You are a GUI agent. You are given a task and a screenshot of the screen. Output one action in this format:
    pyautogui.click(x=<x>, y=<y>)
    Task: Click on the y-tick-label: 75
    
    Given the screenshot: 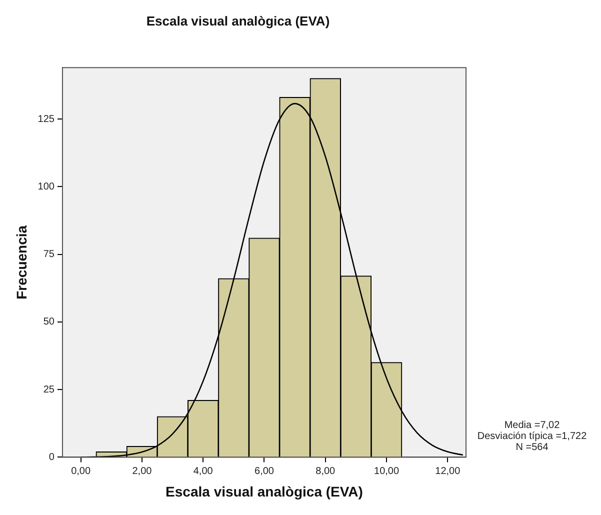 What is the action you would take?
    pyautogui.click(x=49, y=254)
    